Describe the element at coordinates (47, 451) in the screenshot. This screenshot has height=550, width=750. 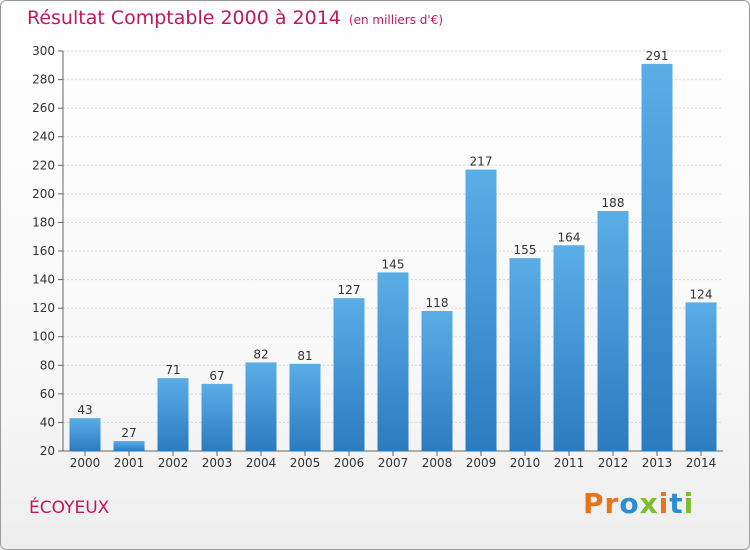
I see `y-tick-label: 20` at that location.